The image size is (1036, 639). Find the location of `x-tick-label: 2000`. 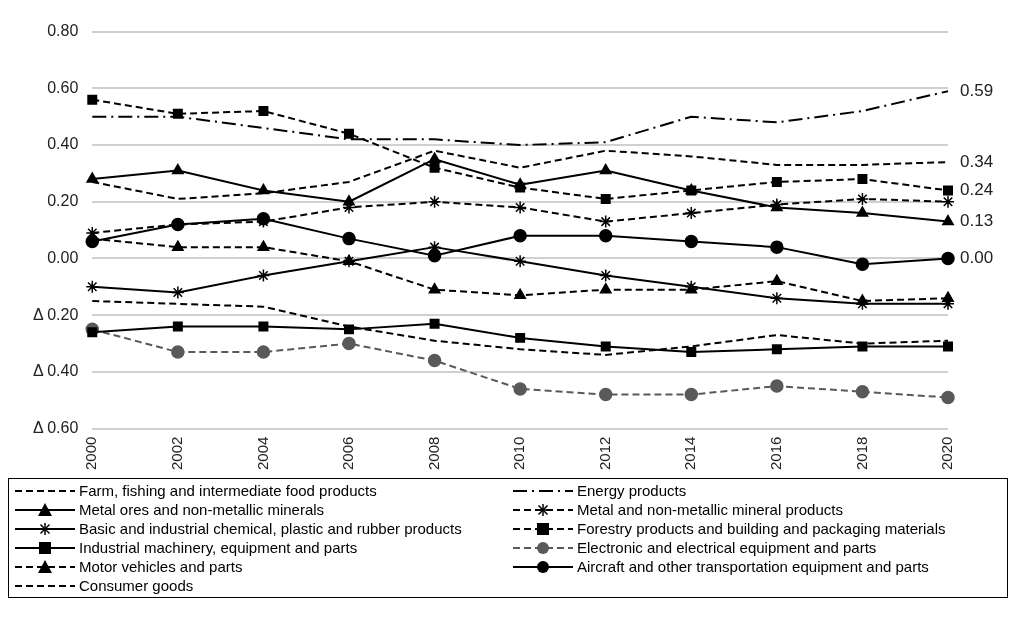

x-tick-label: 2000 is located at coordinates (91, 453).